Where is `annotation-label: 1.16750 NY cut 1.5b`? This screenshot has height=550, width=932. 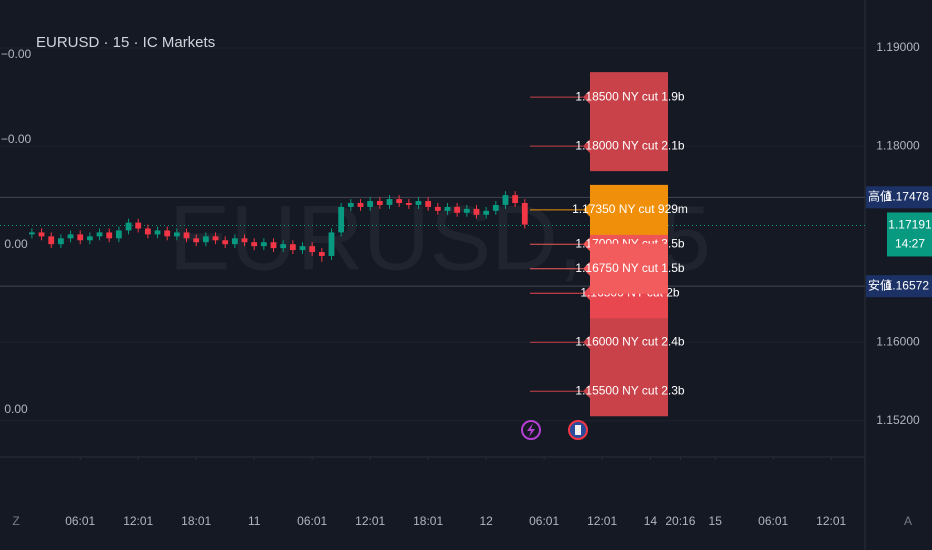 annotation-label: 1.16750 NY cut 1.5b is located at coordinates (630, 268).